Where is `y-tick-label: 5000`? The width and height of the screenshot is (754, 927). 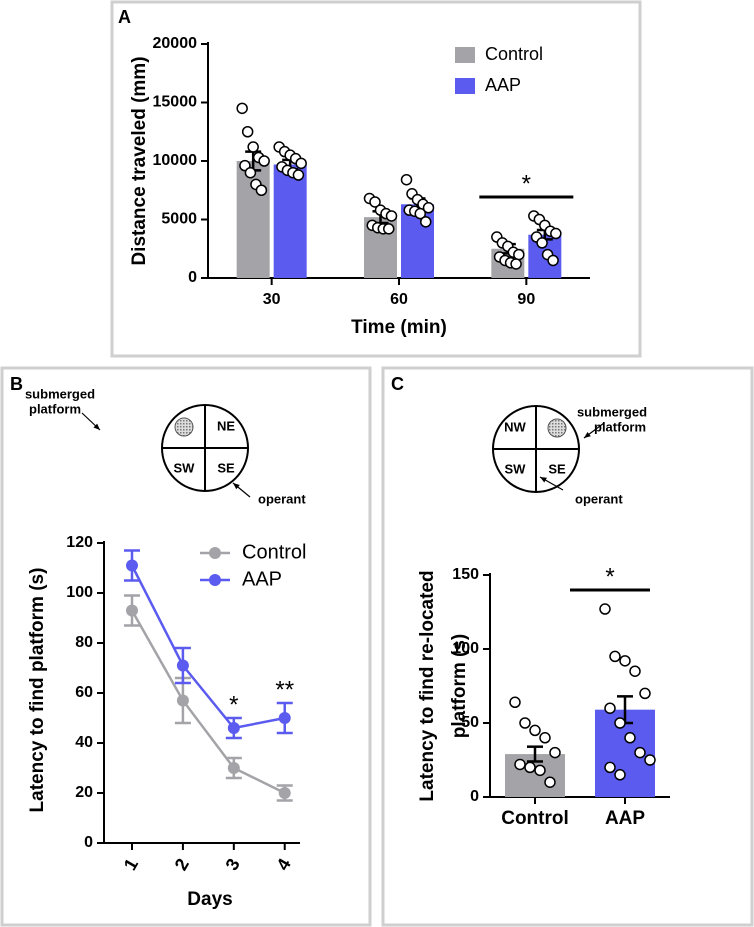 y-tick-label: 5000 is located at coordinates (179, 219).